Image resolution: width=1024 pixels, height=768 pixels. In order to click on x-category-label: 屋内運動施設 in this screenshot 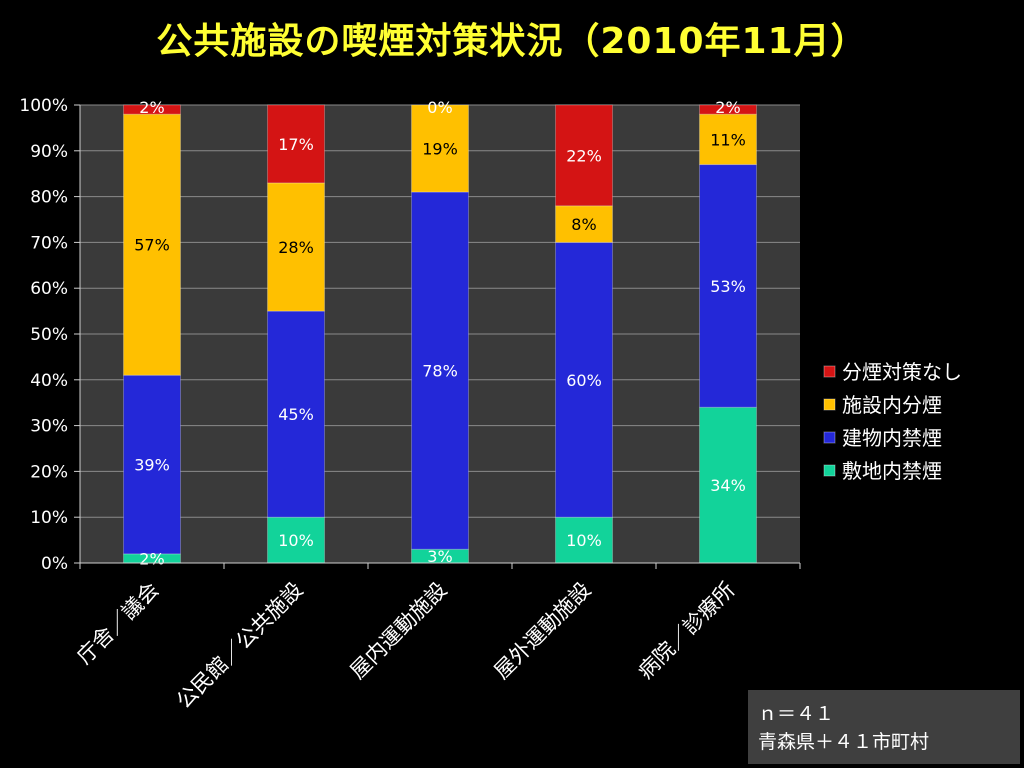, I will do `click(398, 631)`.